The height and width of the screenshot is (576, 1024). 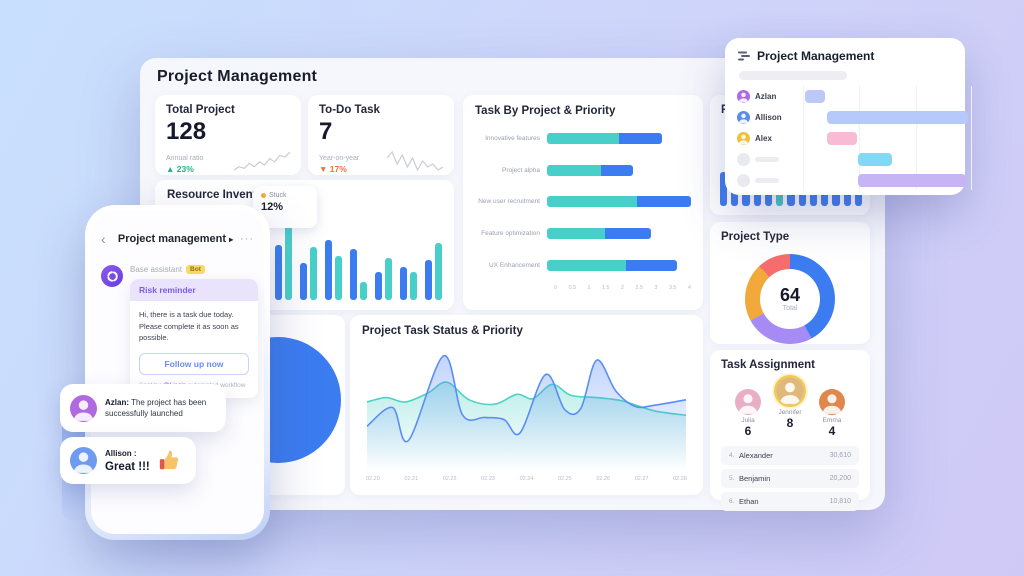 I want to click on axis-tick: 2, so click(x=622, y=288).